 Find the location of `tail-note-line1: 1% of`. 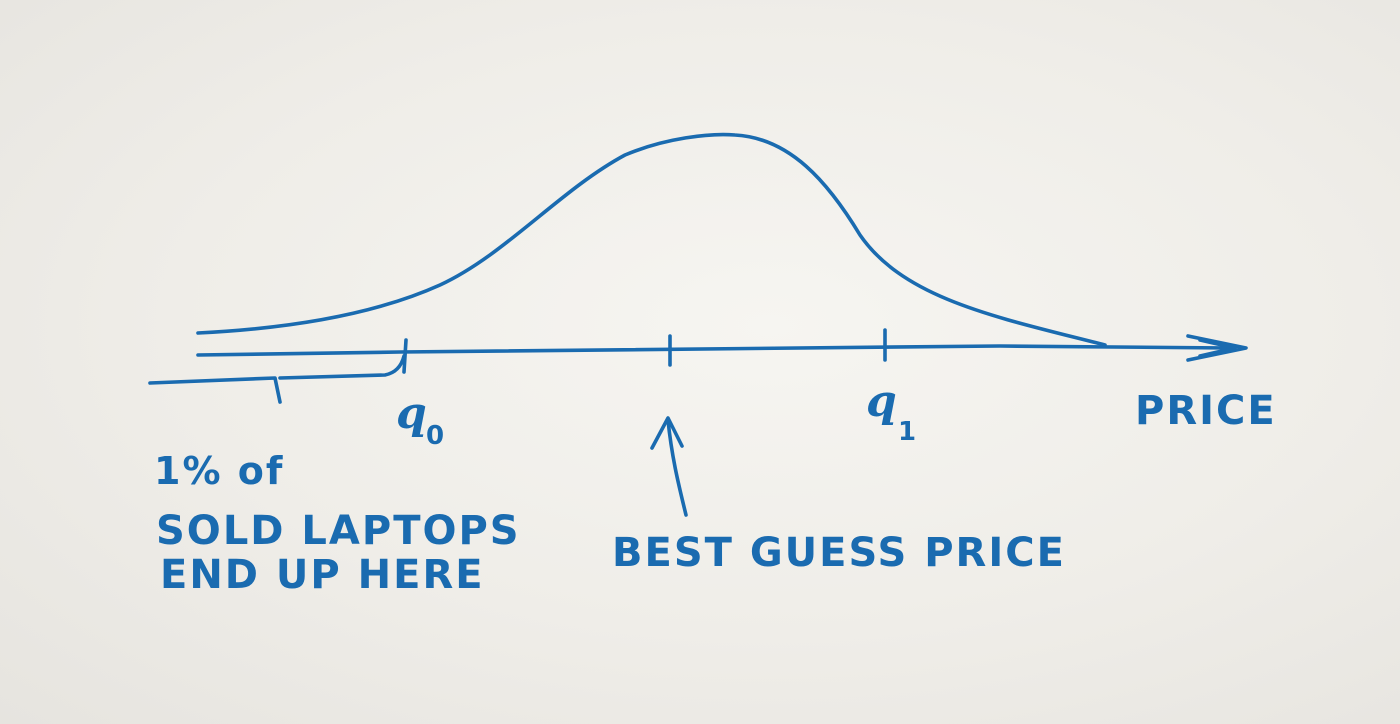

tail-note-line1: 1% of is located at coordinates (219, 471).